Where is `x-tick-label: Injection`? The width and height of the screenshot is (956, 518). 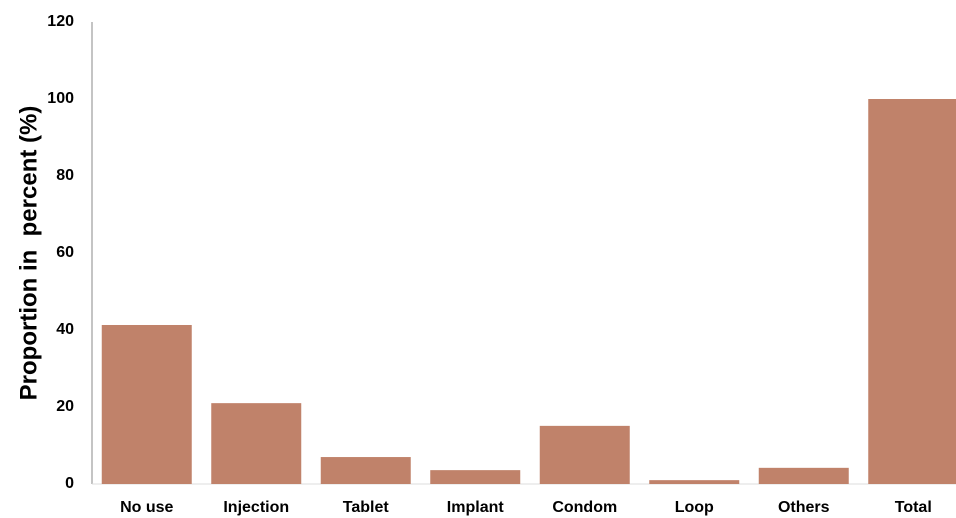
x-tick-label: Injection is located at coordinates (256, 507).